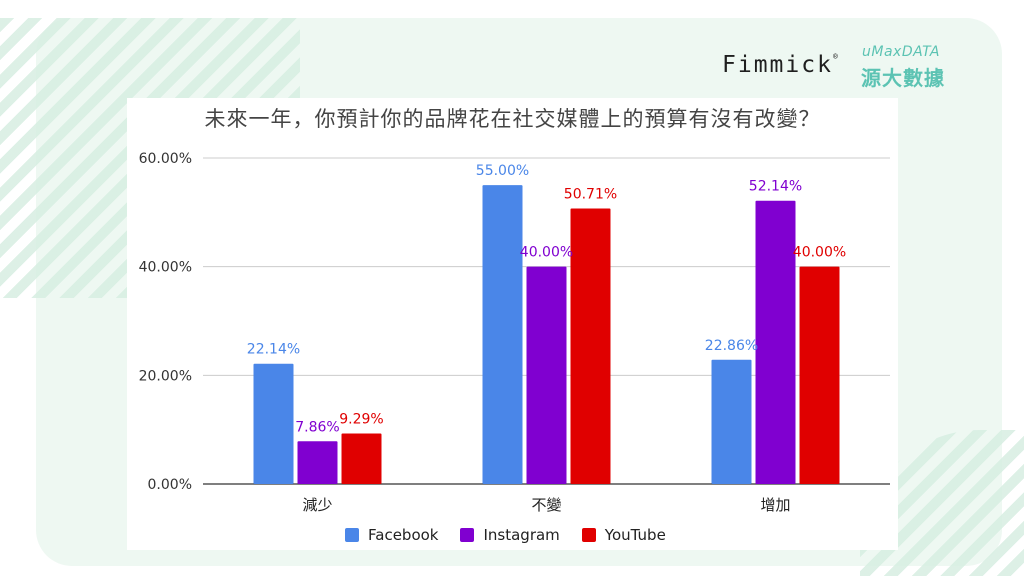  Describe the element at coordinates (731, 346) in the screenshot. I see `data-label-facebook-2: 22.86%` at that location.